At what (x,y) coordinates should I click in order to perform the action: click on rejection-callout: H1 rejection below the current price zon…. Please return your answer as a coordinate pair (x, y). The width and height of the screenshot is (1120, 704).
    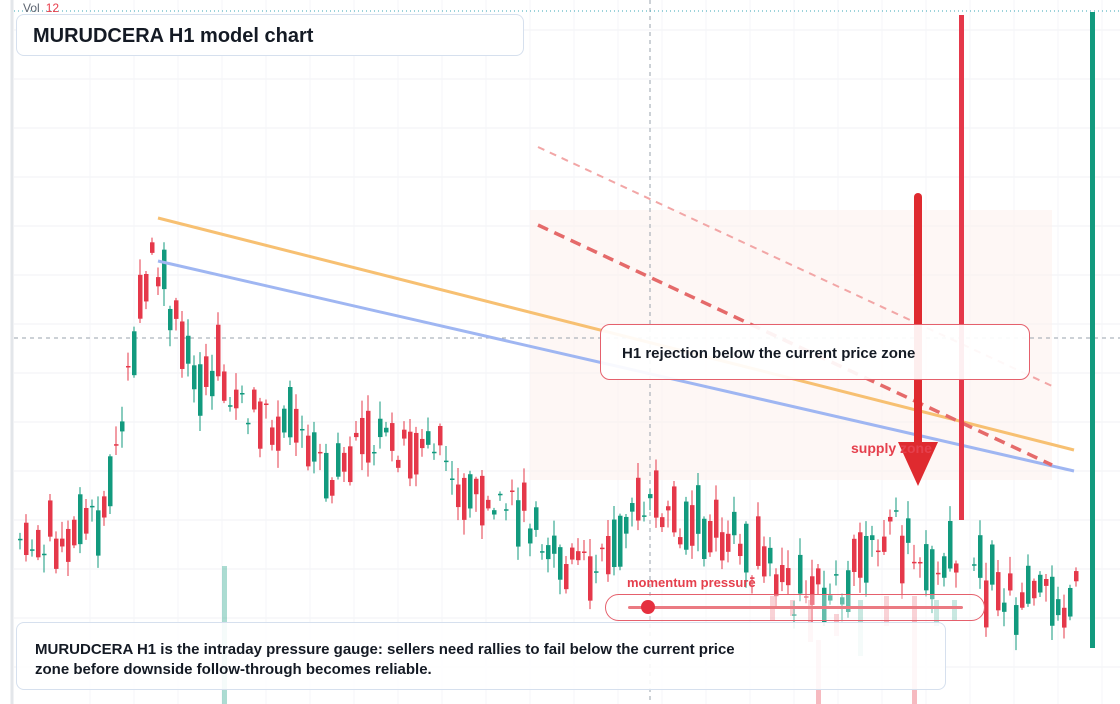
    Looking at the image, I should click on (815, 352).